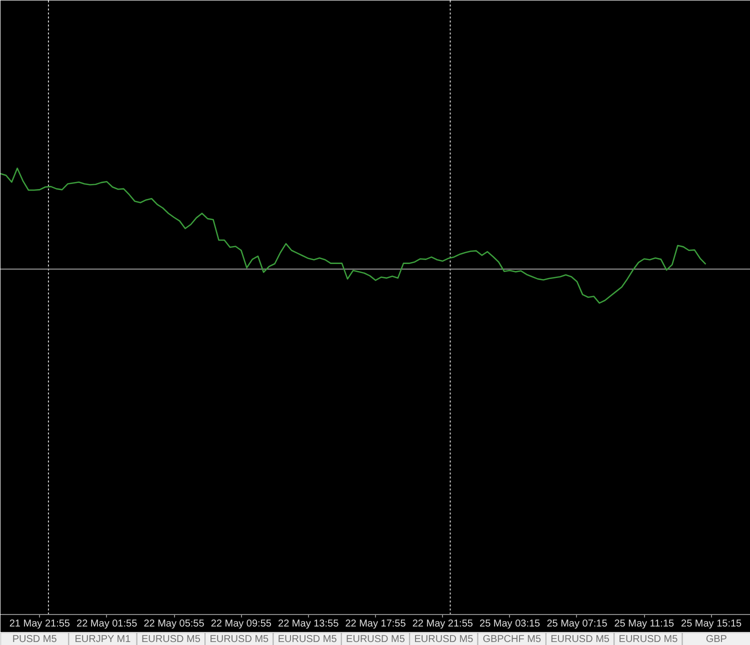  I want to click on x-tick-label: 22 May 17:55, so click(375, 624).